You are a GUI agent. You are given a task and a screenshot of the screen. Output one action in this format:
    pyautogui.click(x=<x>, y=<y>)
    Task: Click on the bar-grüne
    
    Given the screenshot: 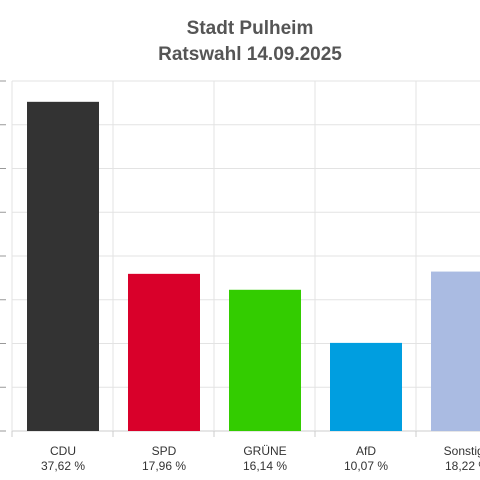 What is the action you would take?
    pyautogui.click(x=265, y=360)
    